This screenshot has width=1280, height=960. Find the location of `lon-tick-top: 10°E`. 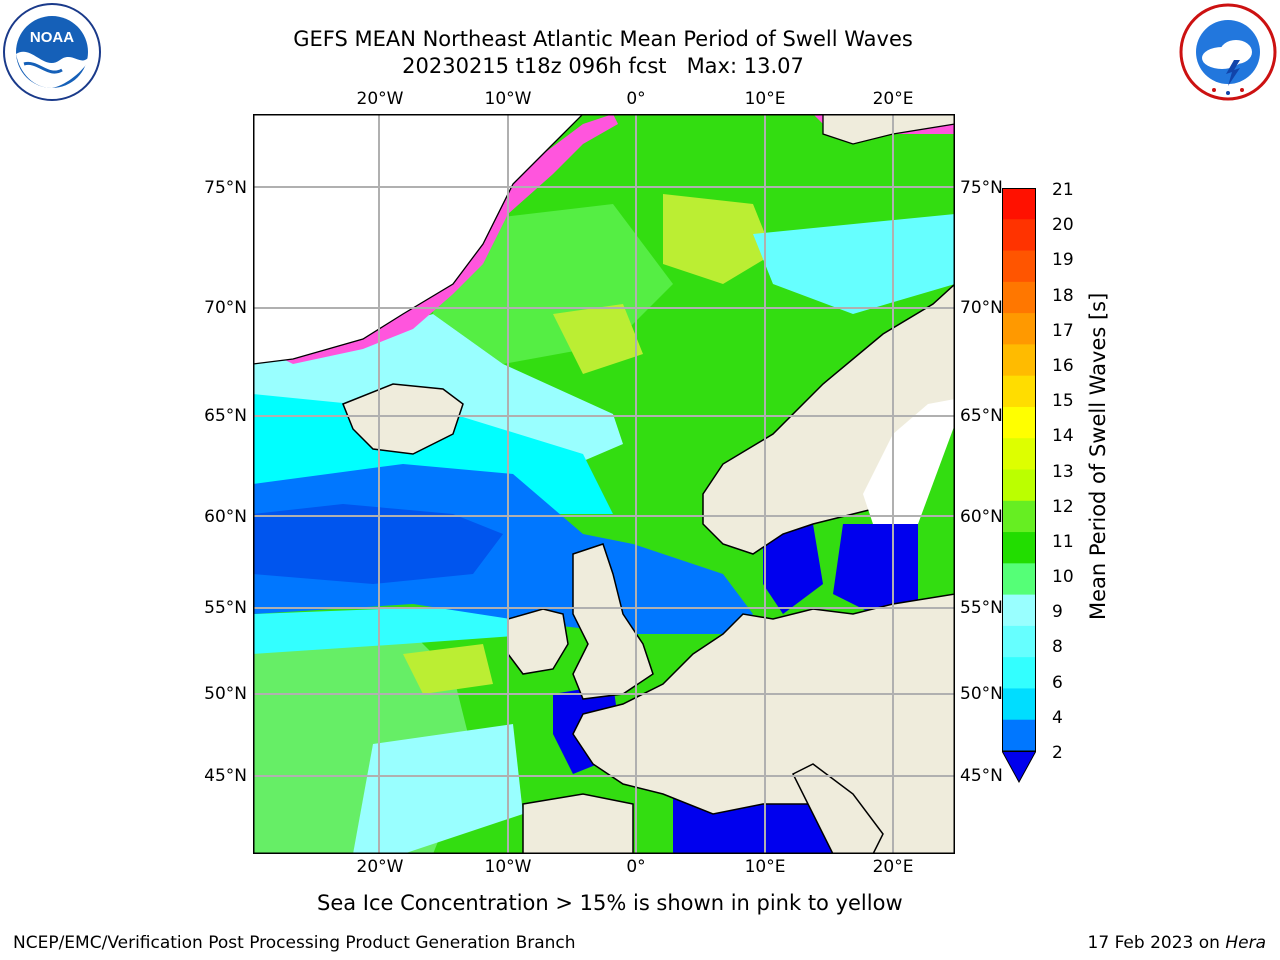

lon-tick-top: 10°E is located at coordinates (765, 99).